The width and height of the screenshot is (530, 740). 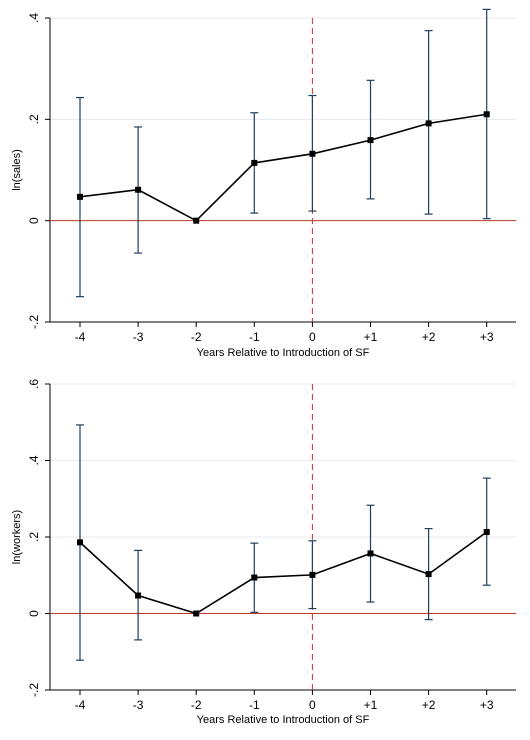 What do you see at coordinates (17, 537) in the screenshot?
I see `y-axis-title: ln(workers)` at bounding box center [17, 537].